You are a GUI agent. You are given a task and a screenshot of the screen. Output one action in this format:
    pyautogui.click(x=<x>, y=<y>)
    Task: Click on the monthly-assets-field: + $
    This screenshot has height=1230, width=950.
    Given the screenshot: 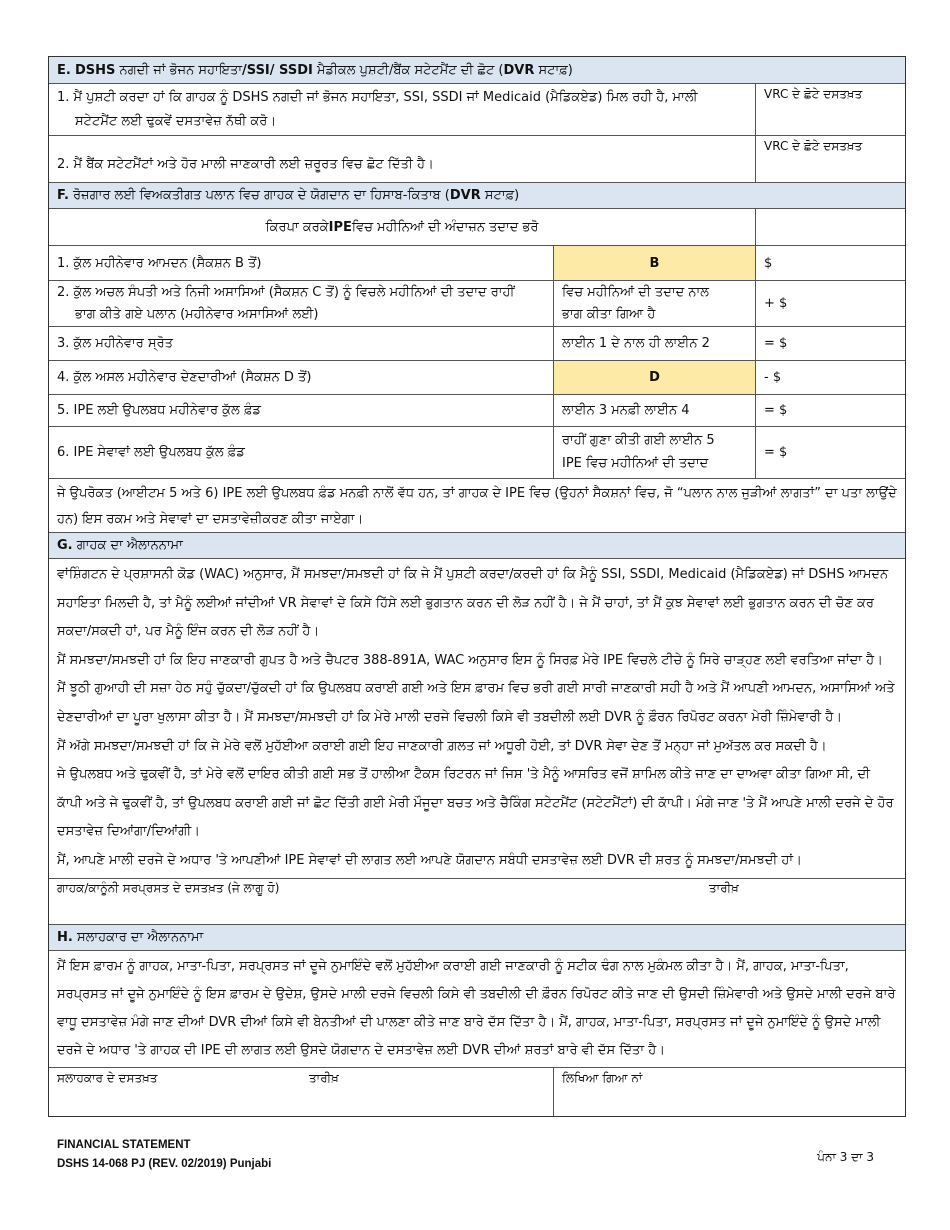 What is the action you would take?
    pyautogui.click(x=776, y=303)
    